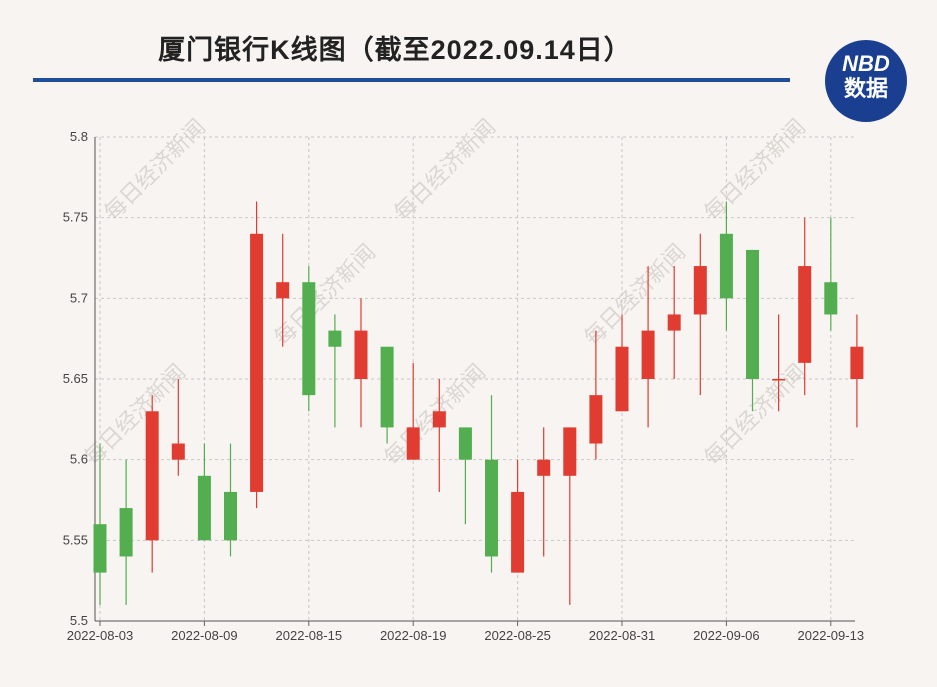 This screenshot has height=687, width=937. Describe the element at coordinates (204, 635) in the screenshot. I see `x-tick-label: 2022-08-09` at that location.